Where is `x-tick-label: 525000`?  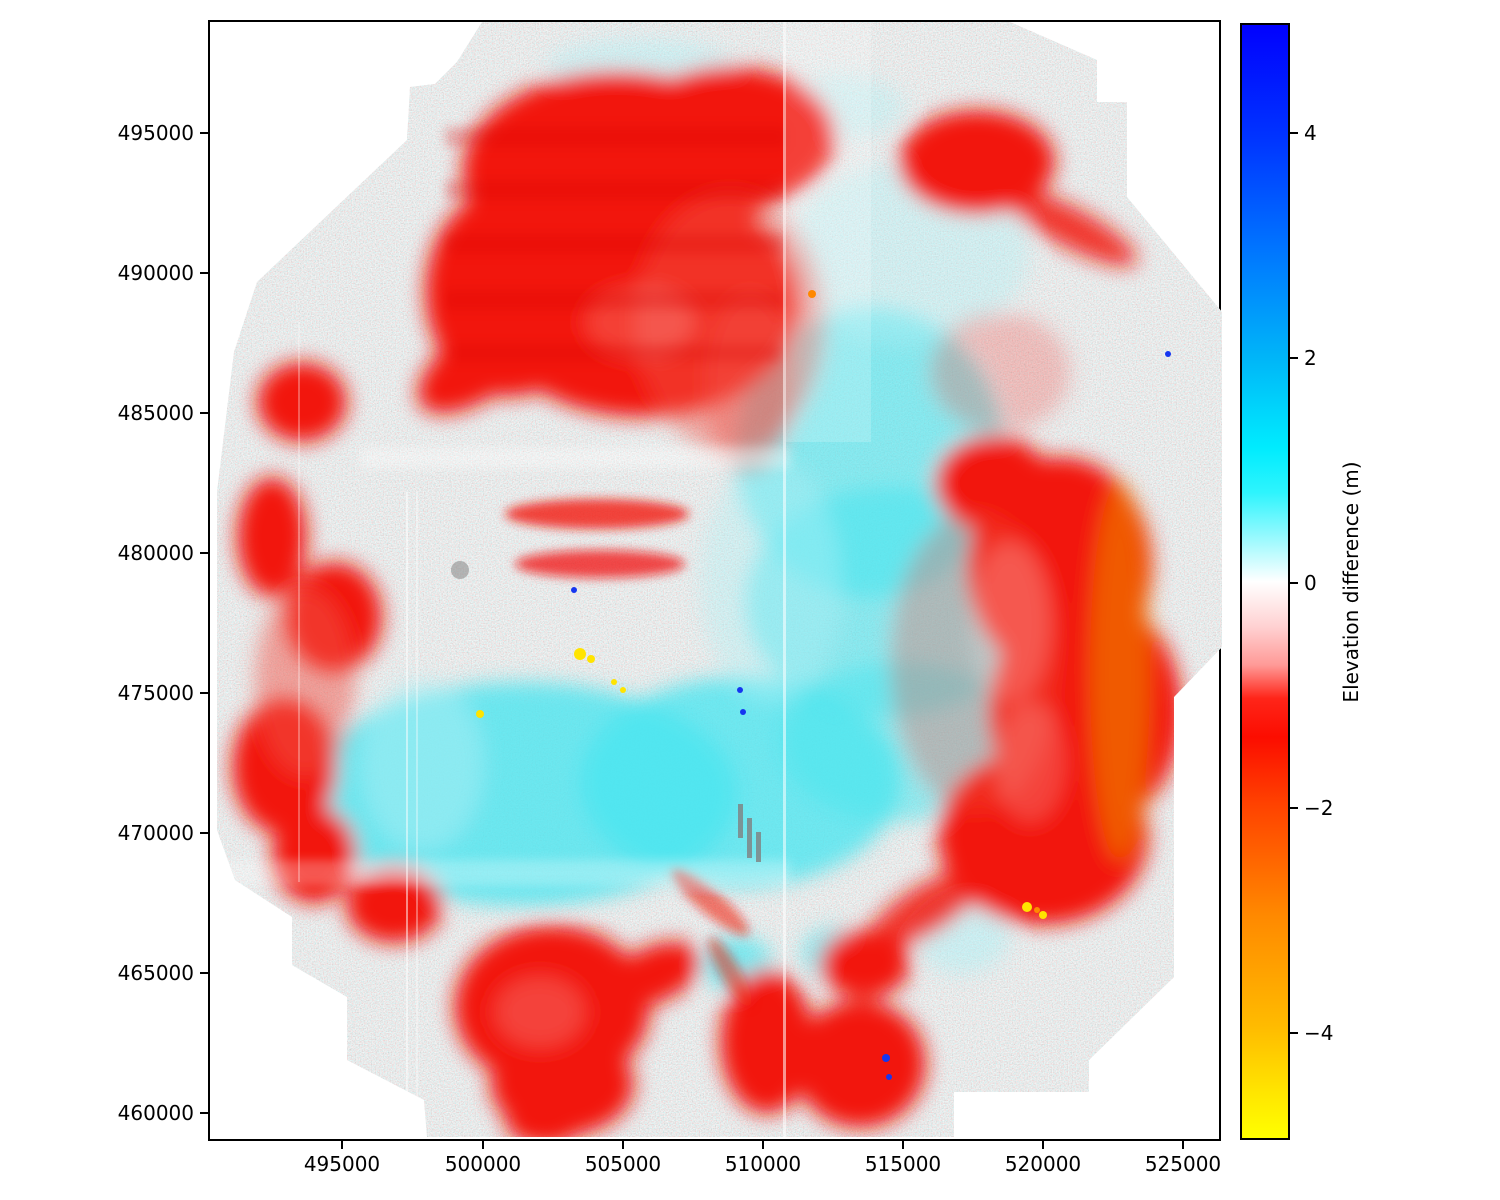 x-tick-label: 525000 is located at coordinates (1183, 1164).